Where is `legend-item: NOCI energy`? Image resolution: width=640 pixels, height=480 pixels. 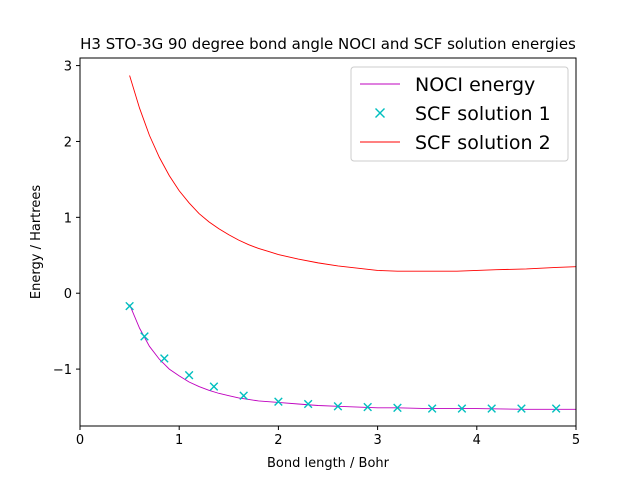
legend-item: NOCI energy is located at coordinates (447, 85).